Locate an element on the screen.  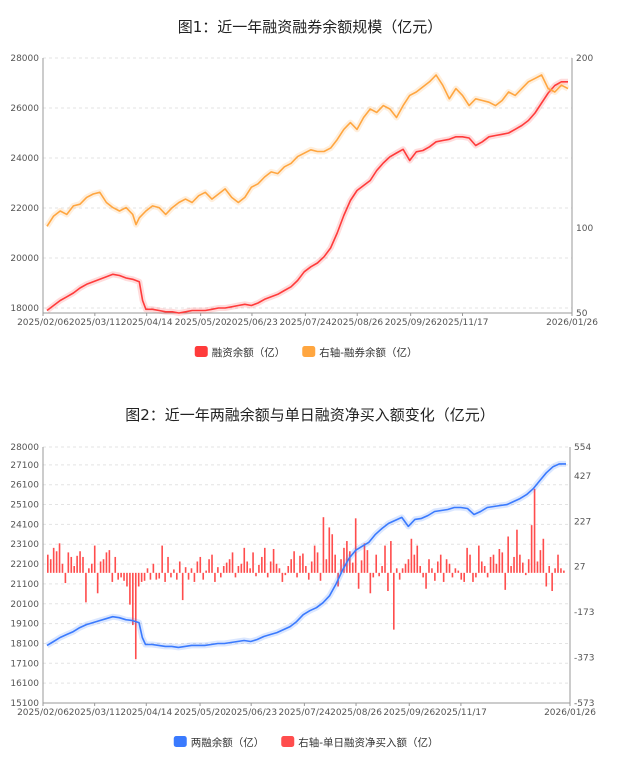
legend-label: 右轴-单日融资净买入额（亿） is located at coordinates (368, 742).